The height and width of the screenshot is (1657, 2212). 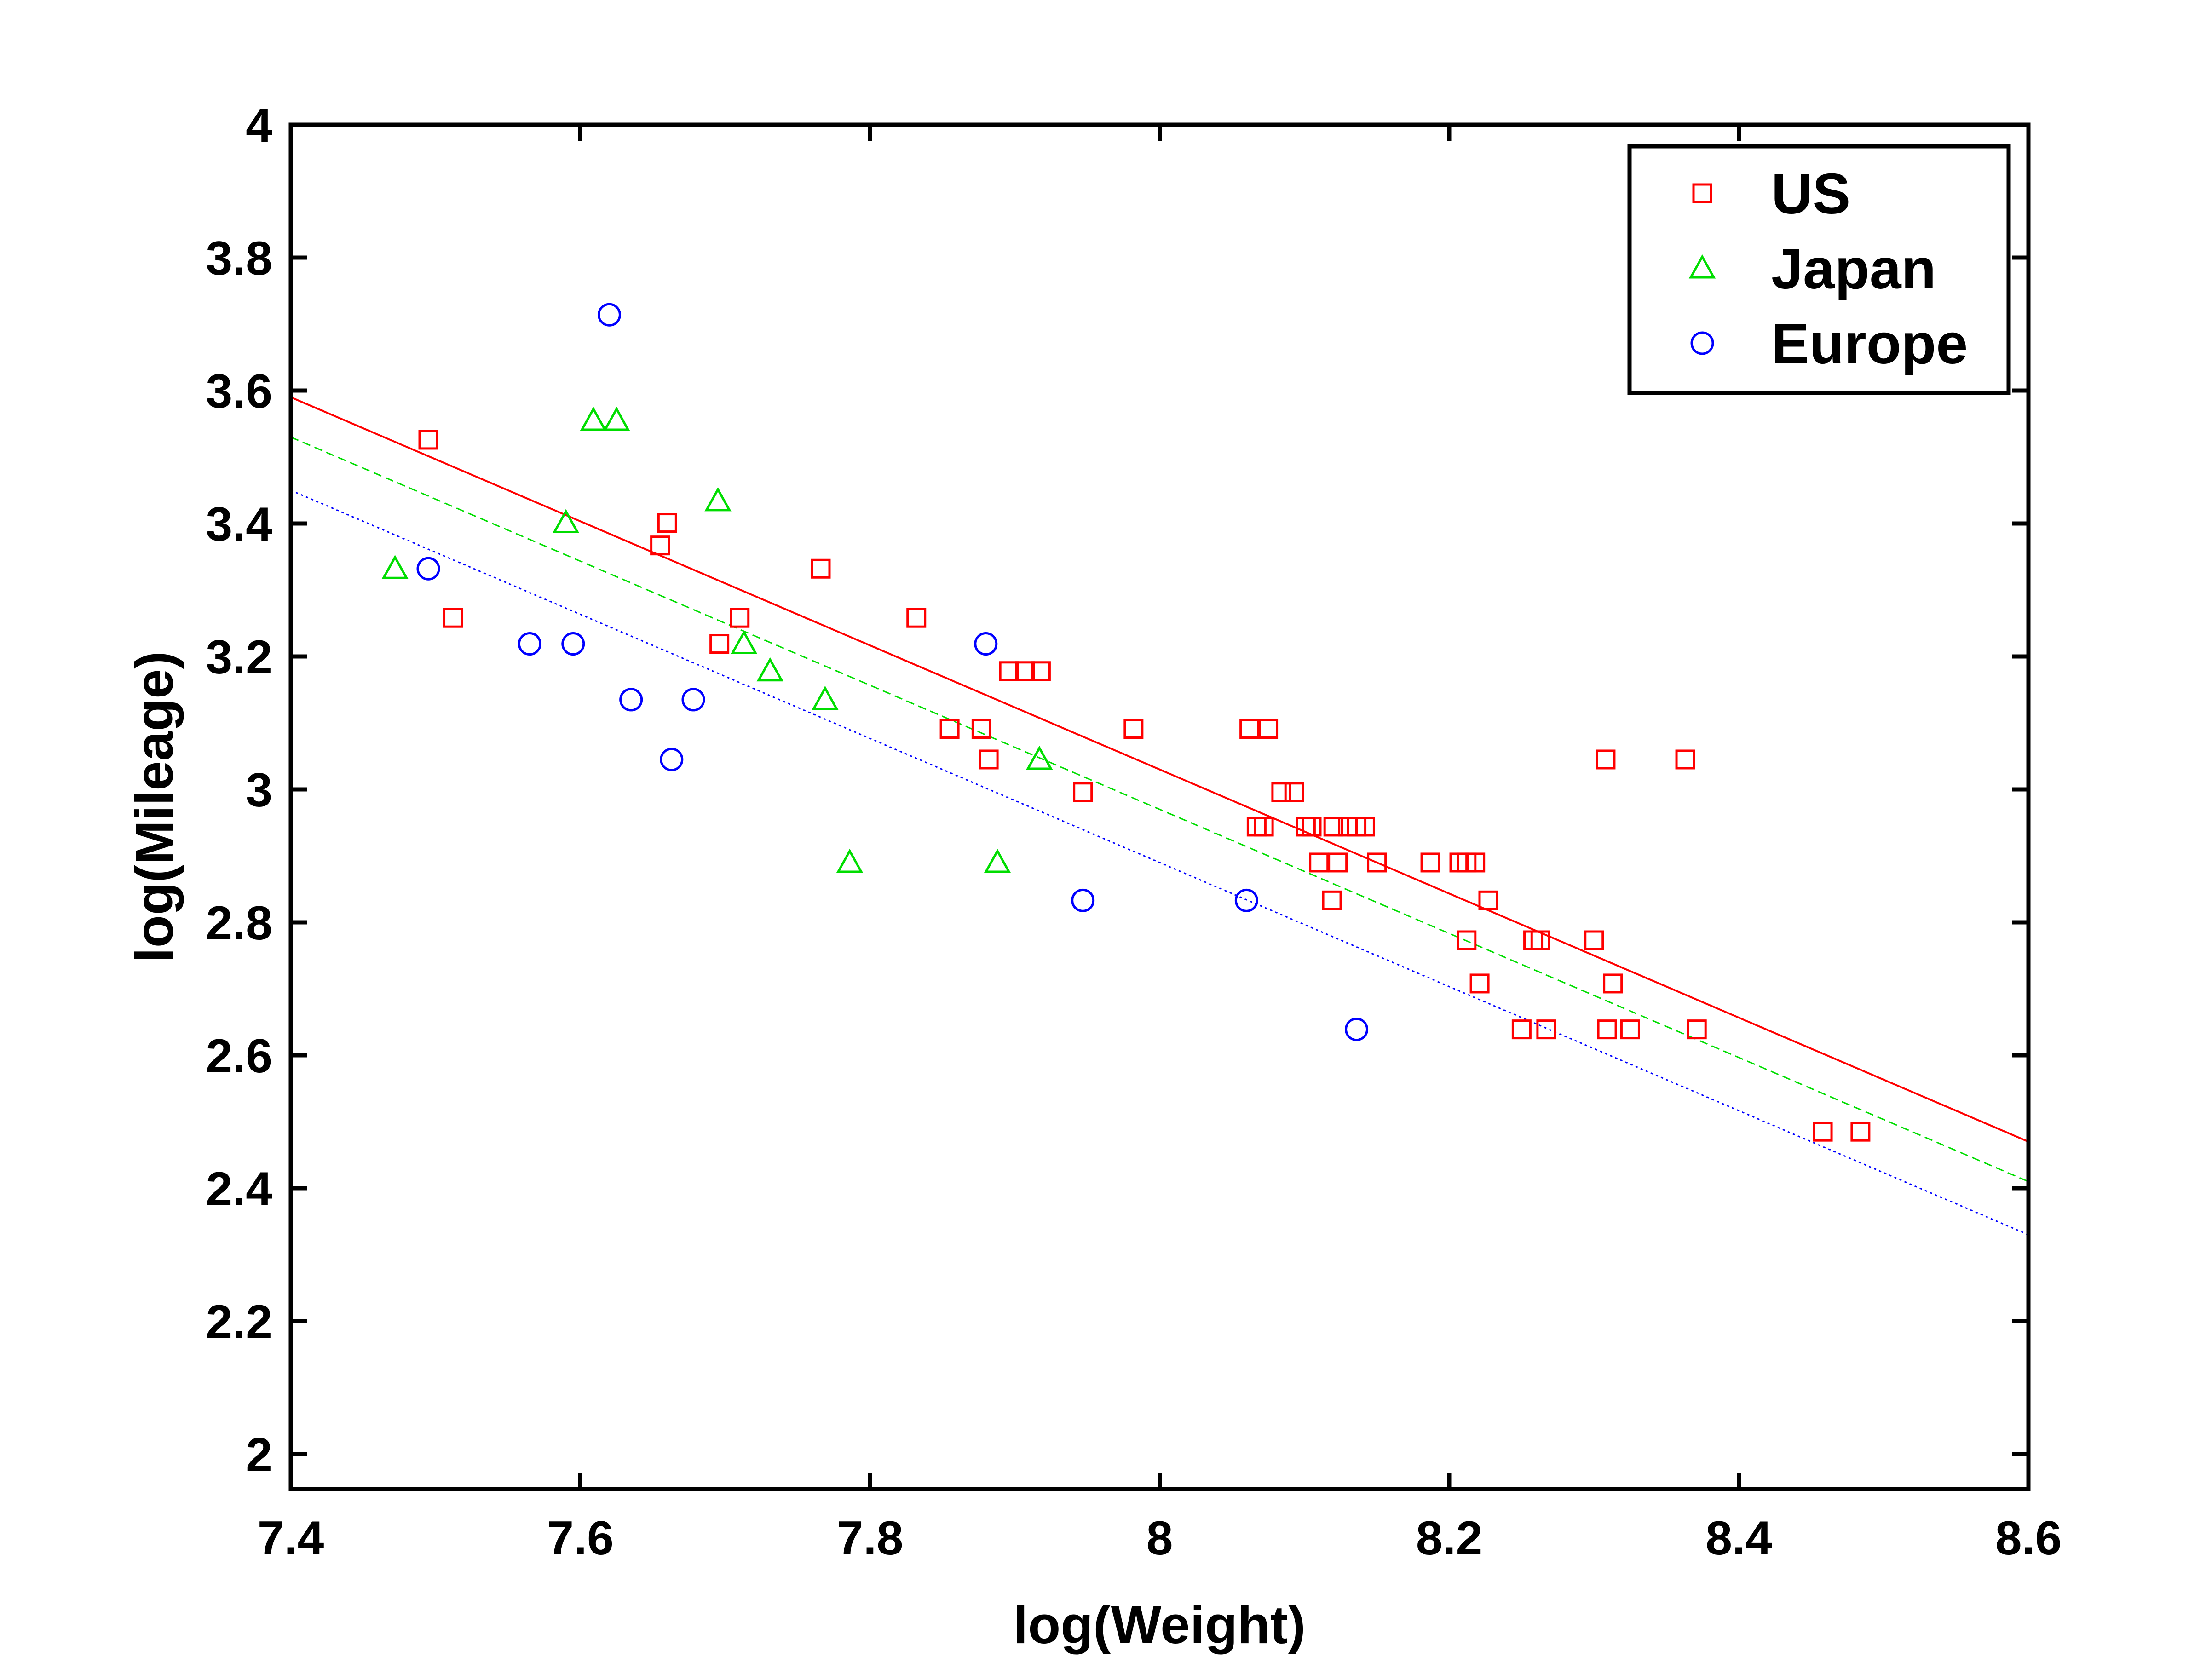 I want to click on x-tick-label: 7.6, so click(x=580, y=1538).